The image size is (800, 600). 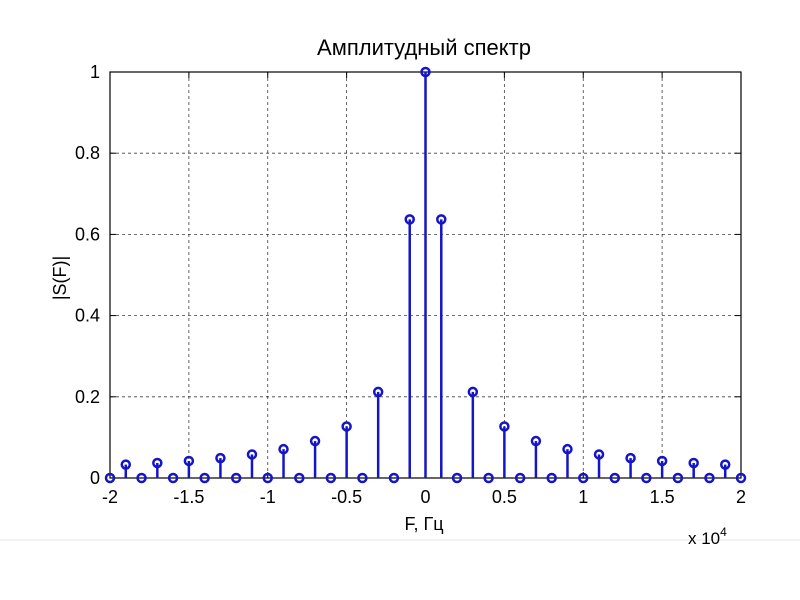 I want to click on x-tick-label: 2, so click(x=741, y=497).